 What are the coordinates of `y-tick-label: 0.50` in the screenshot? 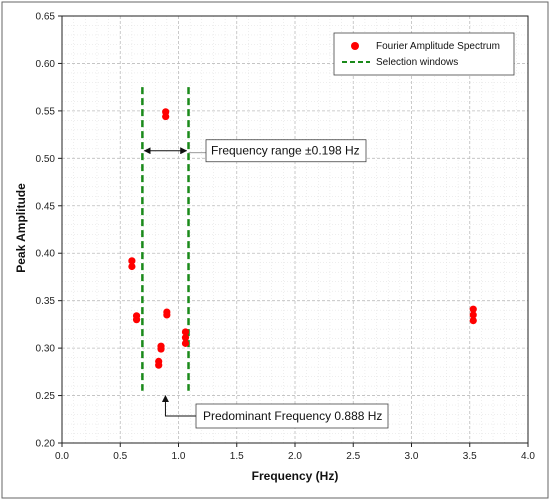 It's located at (46, 159).